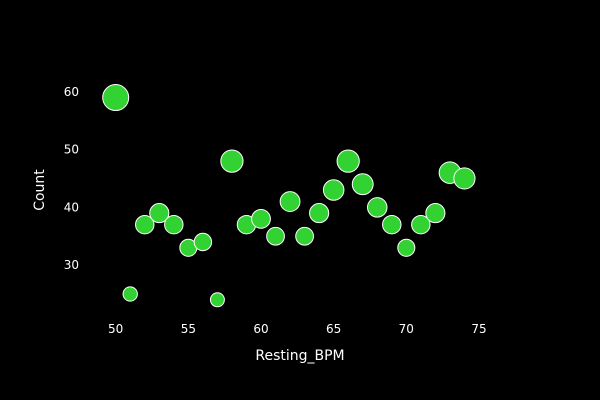 This screenshot has height=400, width=600. What do you see at coordinates (40, 190) in the screenshot?
I see `y-axis-title: Count` at bounding box center [40, 190].